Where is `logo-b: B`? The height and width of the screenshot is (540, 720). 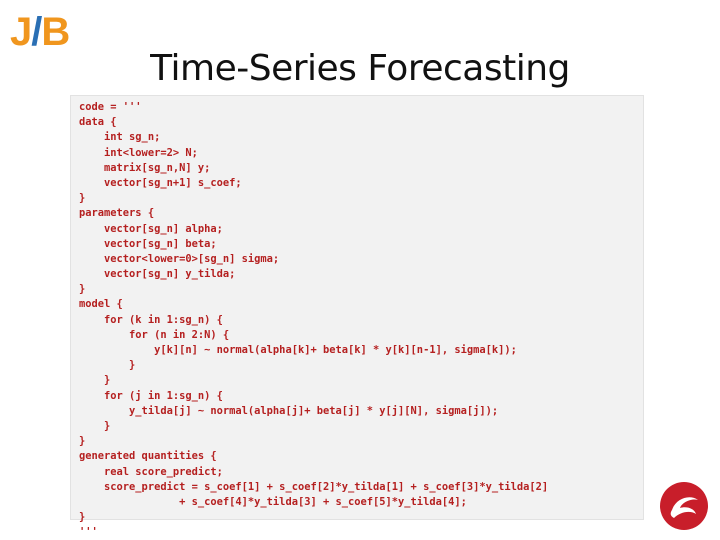
logo-b: B is located at coordinates (55, 32).